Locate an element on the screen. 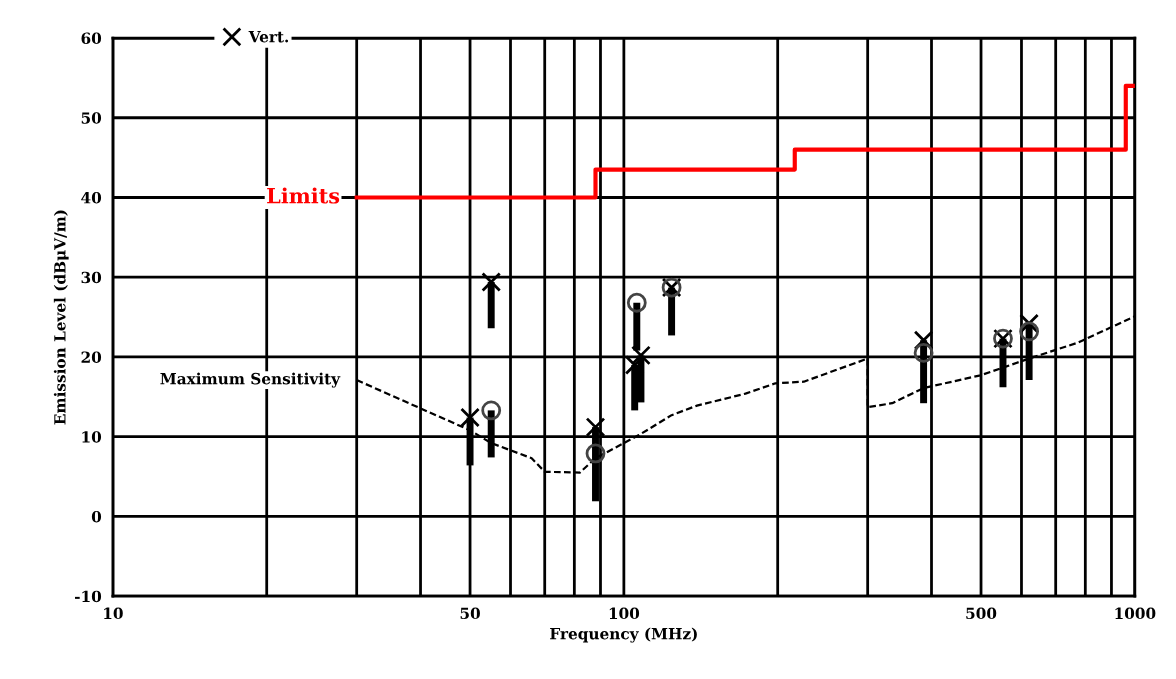  y-tick-label: 0 is located at coordinates (96, 516).